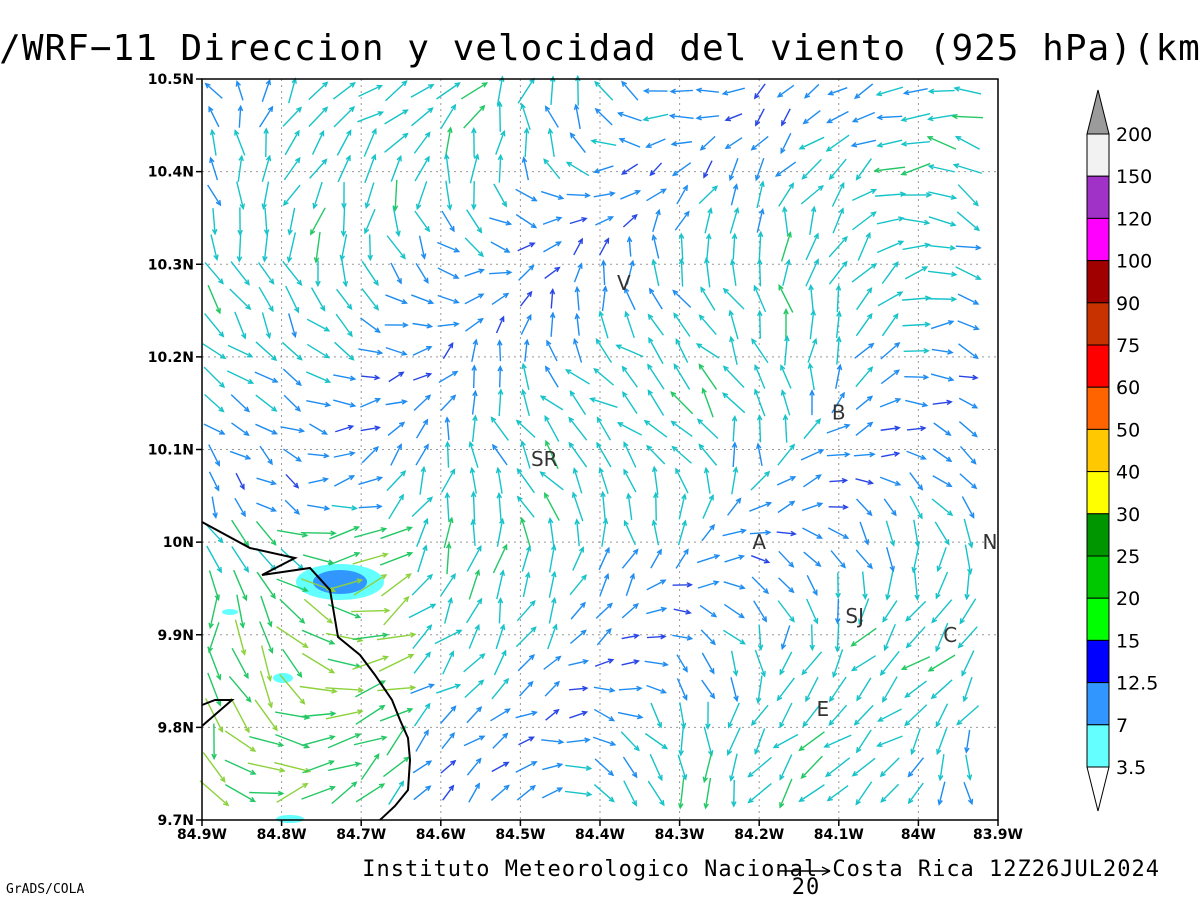  I want to click on coastline-west, so click(218, 713).